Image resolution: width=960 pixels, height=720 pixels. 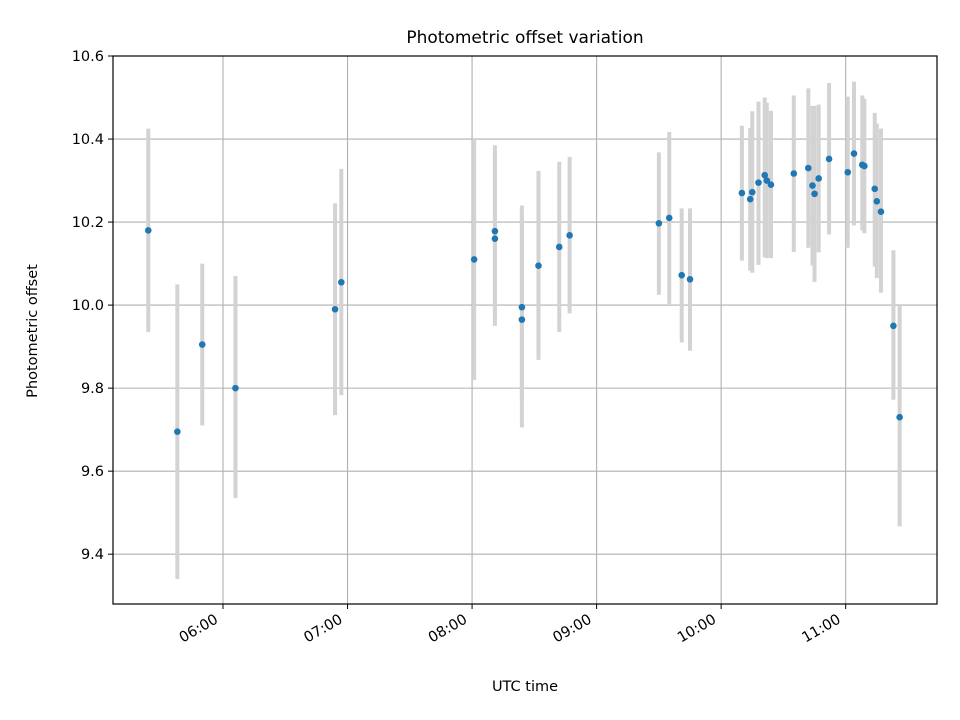 What do you see at coordinates (199, 629) in the screenshot?
I see `x-tick-label: 06:00` at bounding box center [199, 629].